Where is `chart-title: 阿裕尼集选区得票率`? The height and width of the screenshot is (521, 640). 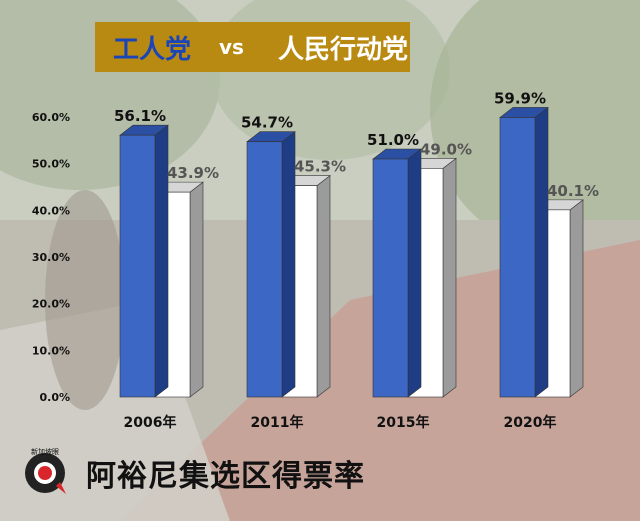
chart-title: 阿裕尼集选区得票率 is located at coordinates (225, 476).